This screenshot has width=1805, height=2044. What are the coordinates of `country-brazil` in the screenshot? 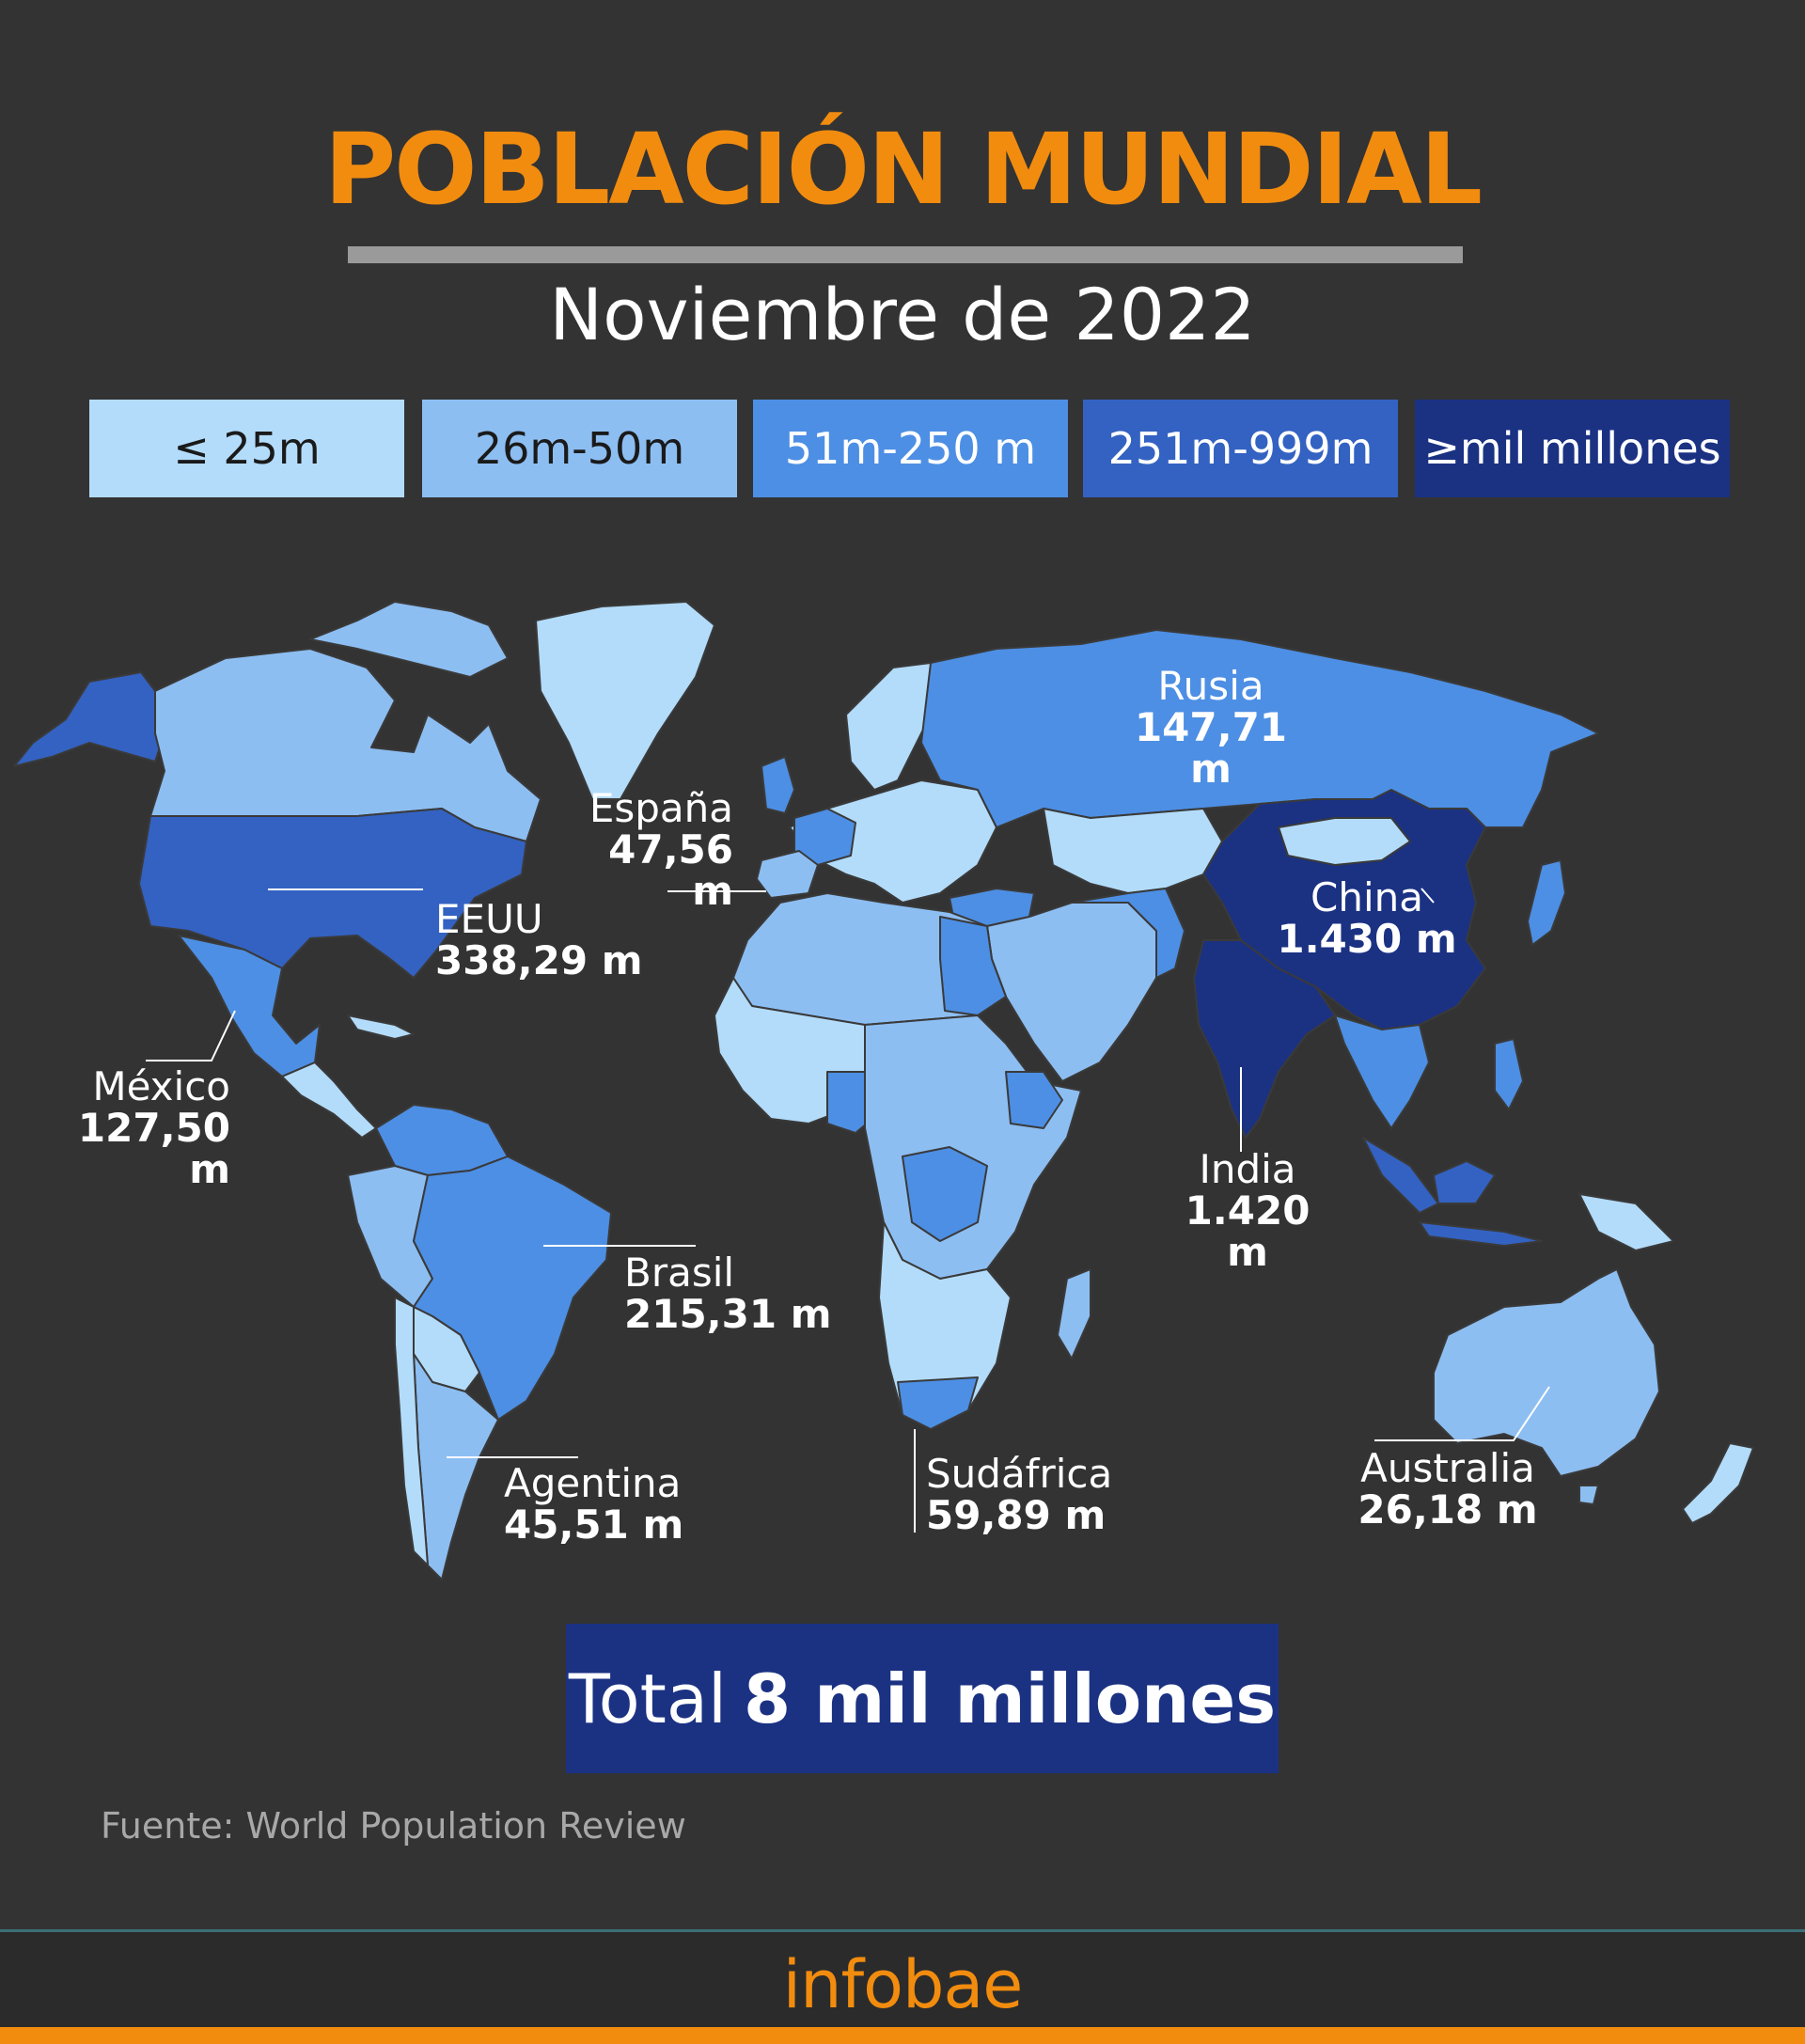 It's located at (512, 1288).